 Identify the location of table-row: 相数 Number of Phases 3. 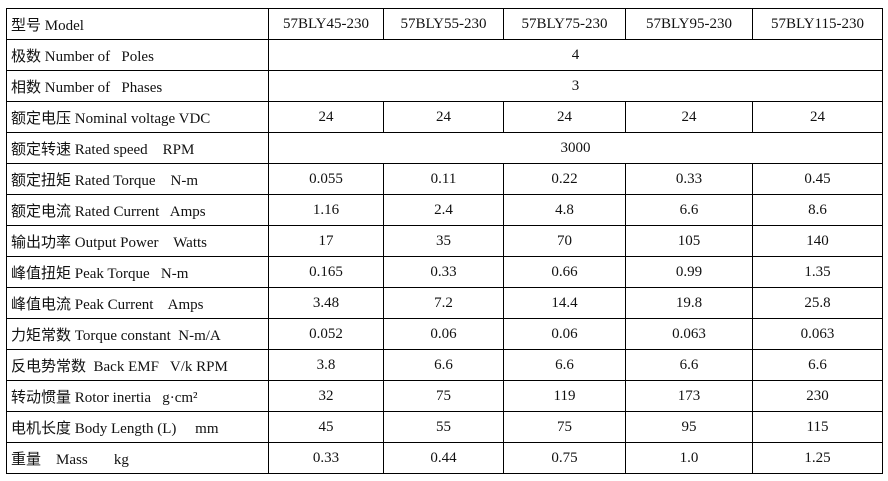
(444, 86).